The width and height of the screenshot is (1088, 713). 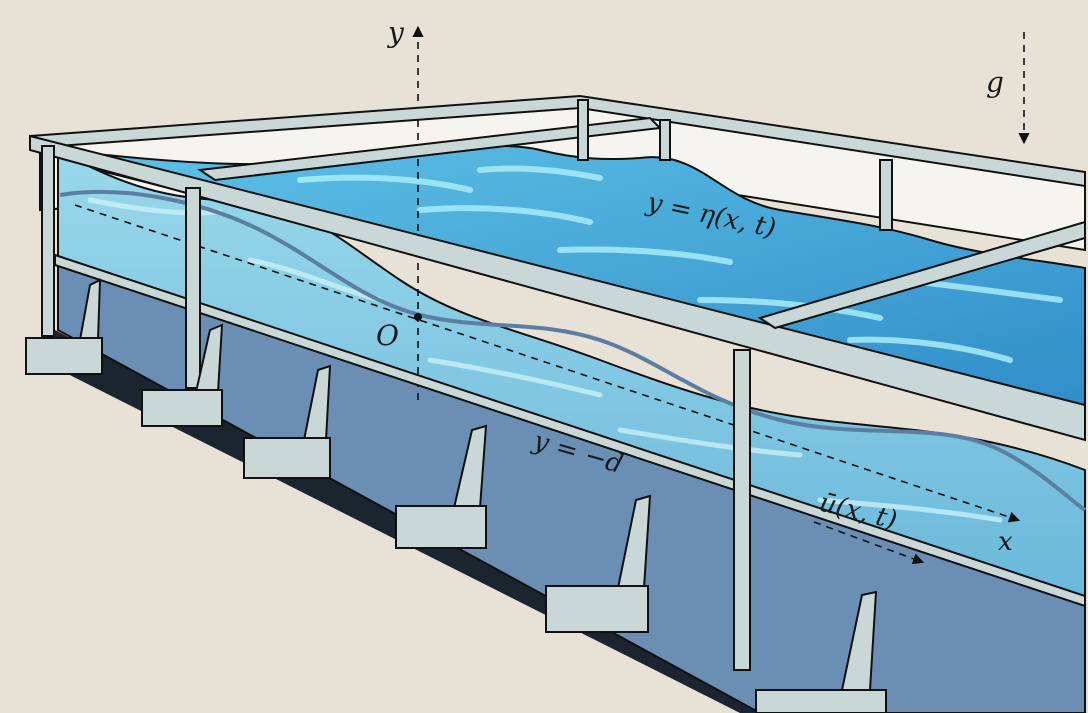 What do you see at coordinates (869, 543) in the screenshot?
I see `velocity-arrow` at bounding box center [869, 543].